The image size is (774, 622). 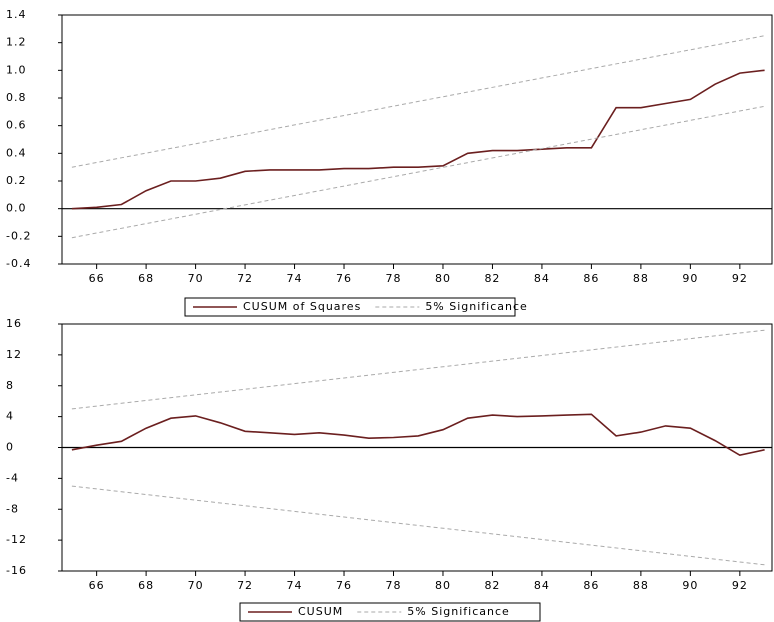 I want to click on y-tick-label: 0.4, so click(x=16, y=152).